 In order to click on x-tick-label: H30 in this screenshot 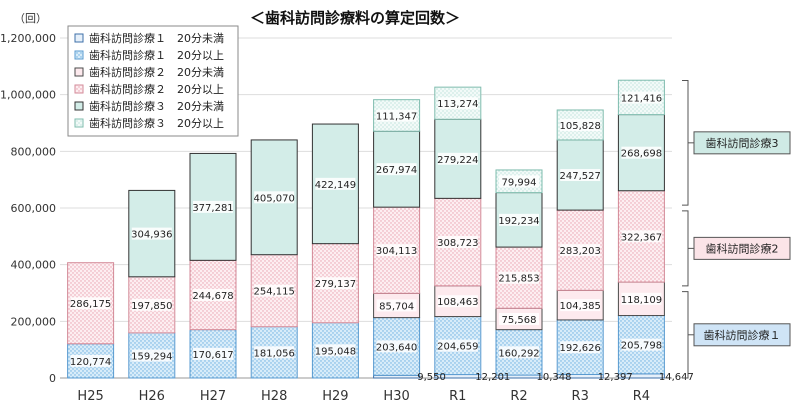, I will do `click(396, 396)`.